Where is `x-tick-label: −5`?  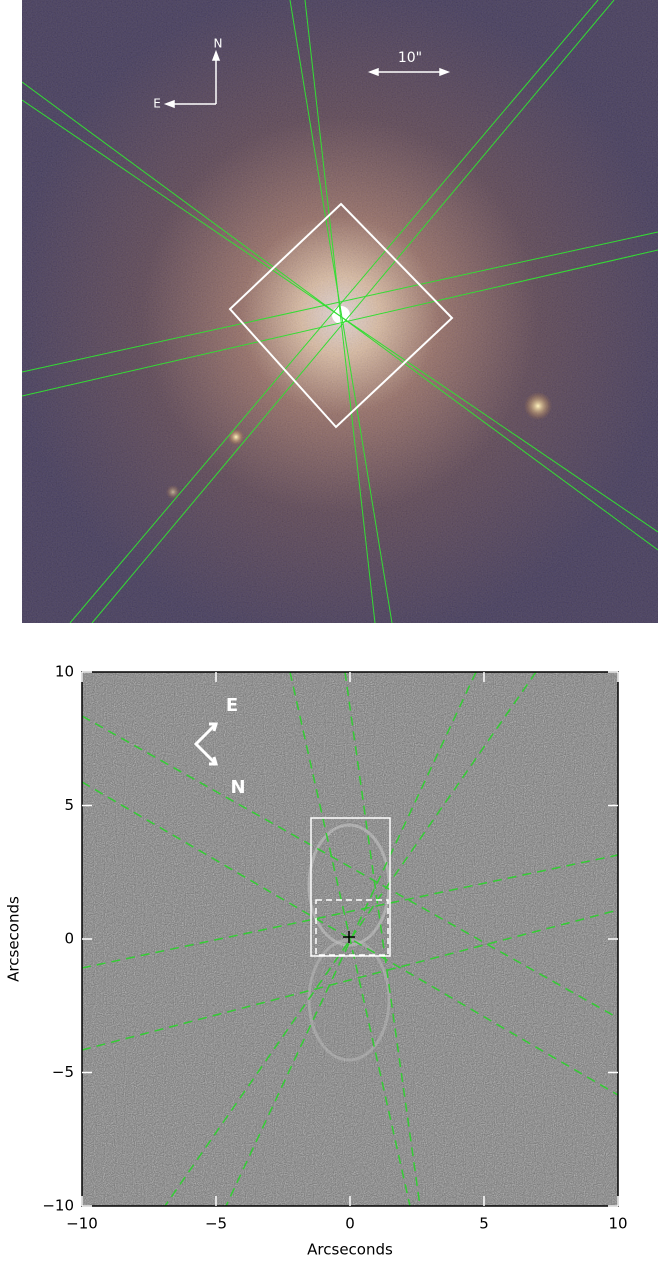
x-tick-label: −5 is located at coordinates (216, 1224).